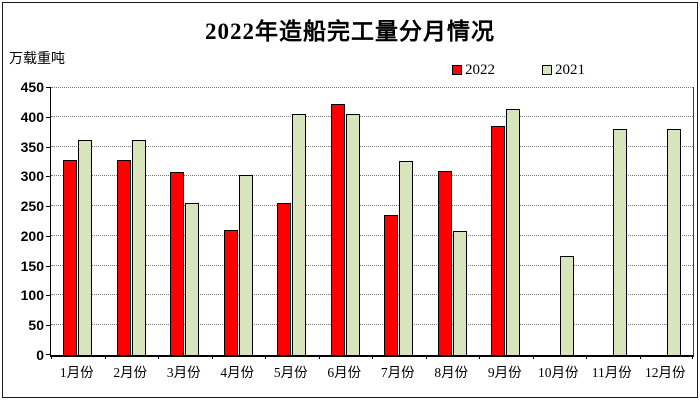  I want to click on bar-2021-10月份, so click(566, 305).